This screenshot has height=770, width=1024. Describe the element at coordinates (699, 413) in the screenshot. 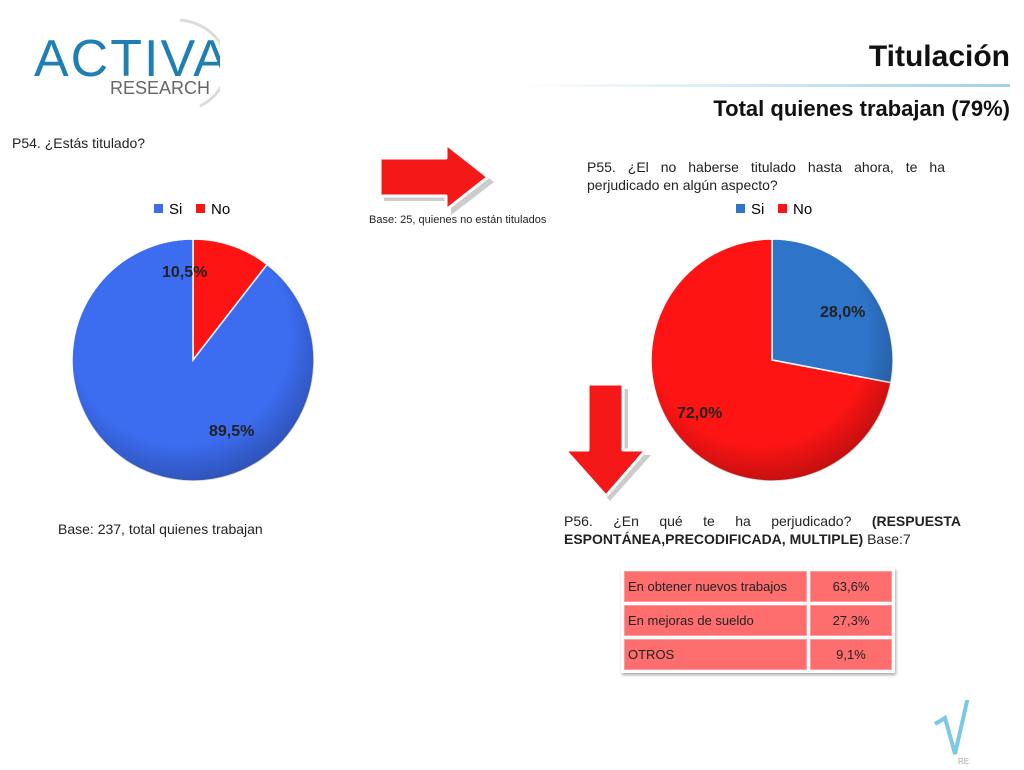

I see `slice-label-no: 72,0%` at that location.